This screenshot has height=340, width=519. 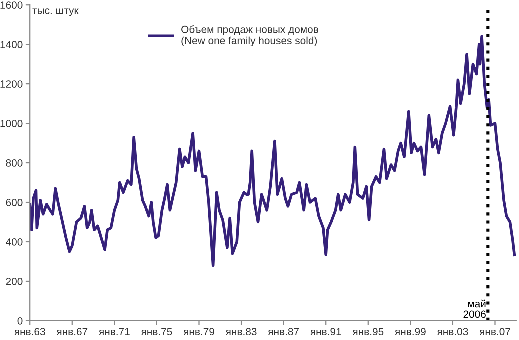 What do you see at coordinates (368, 332) in the screenshot?
I see `x-tick-label: янв.95` at bounding box center [368, 332].